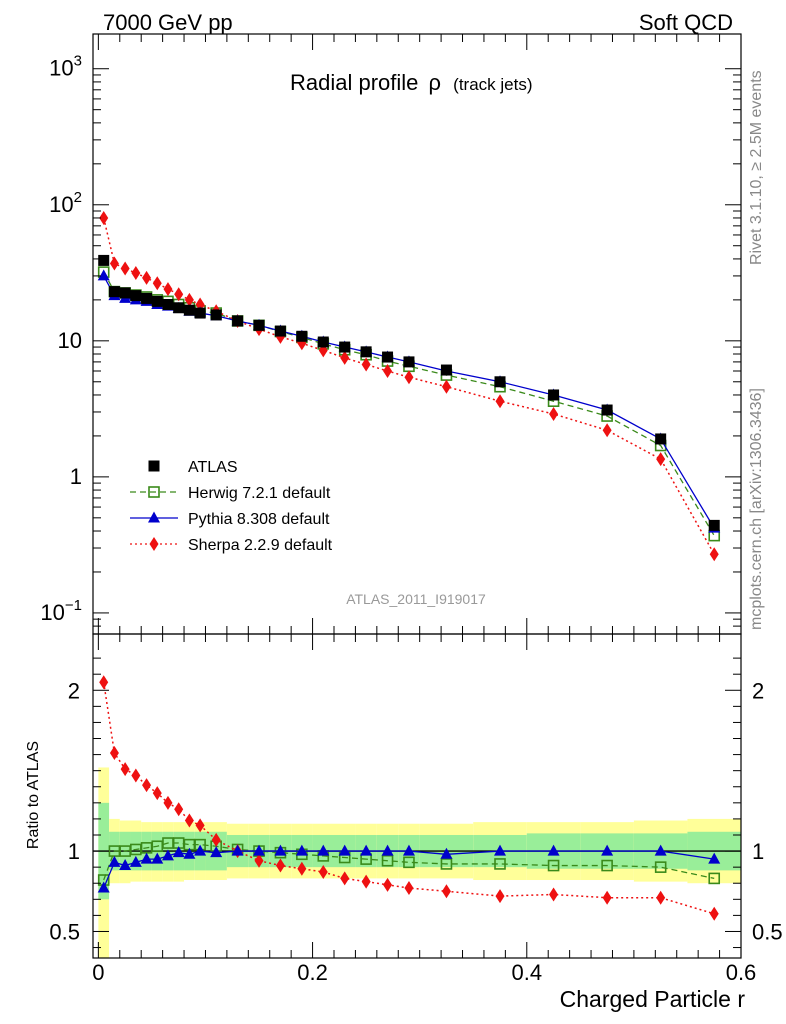 The width and height of the screenshot is (786, 1024). I want to click on legend-atlas-label: ATLAS, so click(213, 467).